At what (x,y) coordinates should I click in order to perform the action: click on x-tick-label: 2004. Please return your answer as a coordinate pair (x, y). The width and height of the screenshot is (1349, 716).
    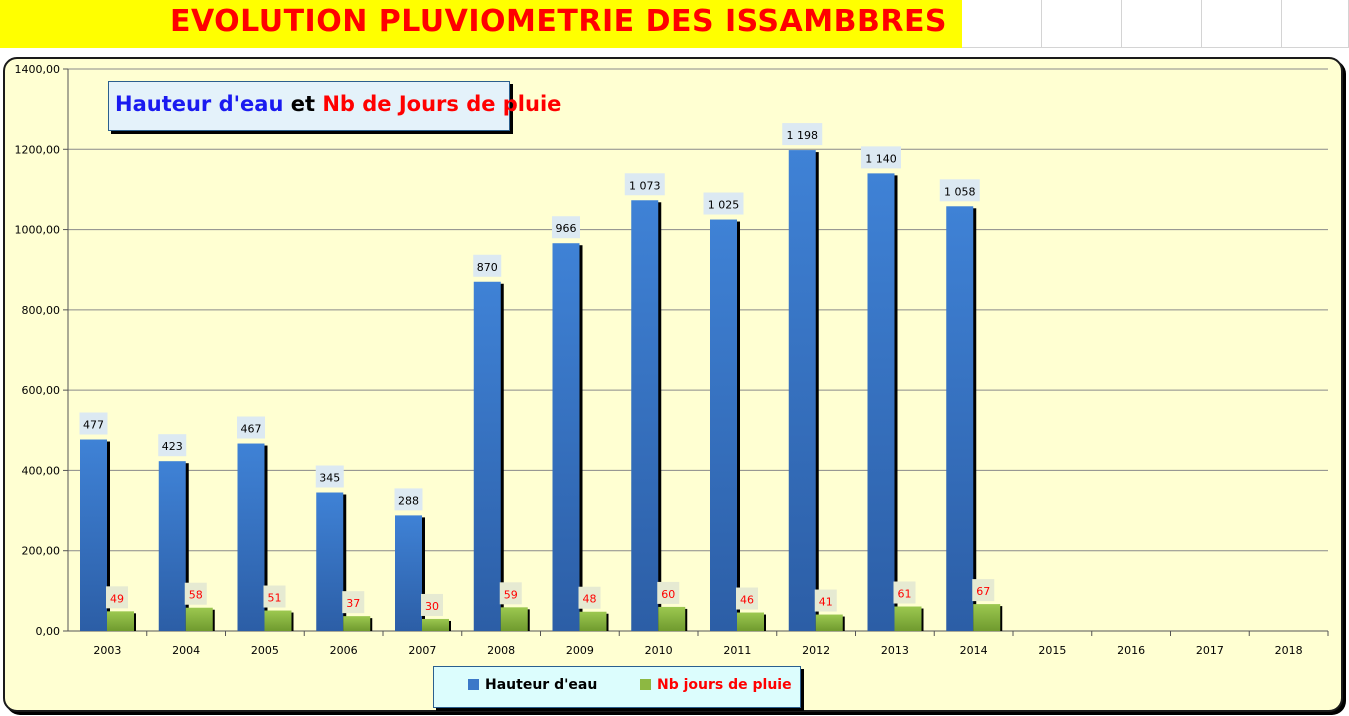
    Looking at the image, I should click on (186, 650).